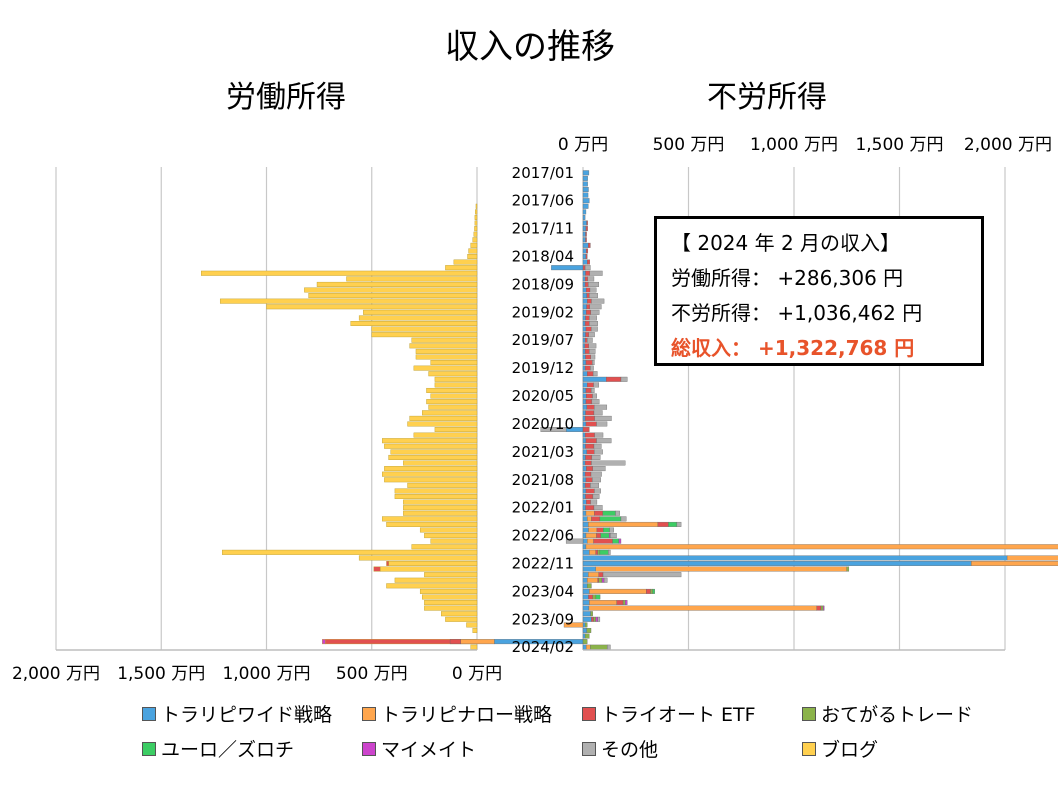 The width and height of the screenshot is (1058, 794). Describe the element at coordinates (630, 750) in the screenshot. I see `legend-label: その他` at that location.